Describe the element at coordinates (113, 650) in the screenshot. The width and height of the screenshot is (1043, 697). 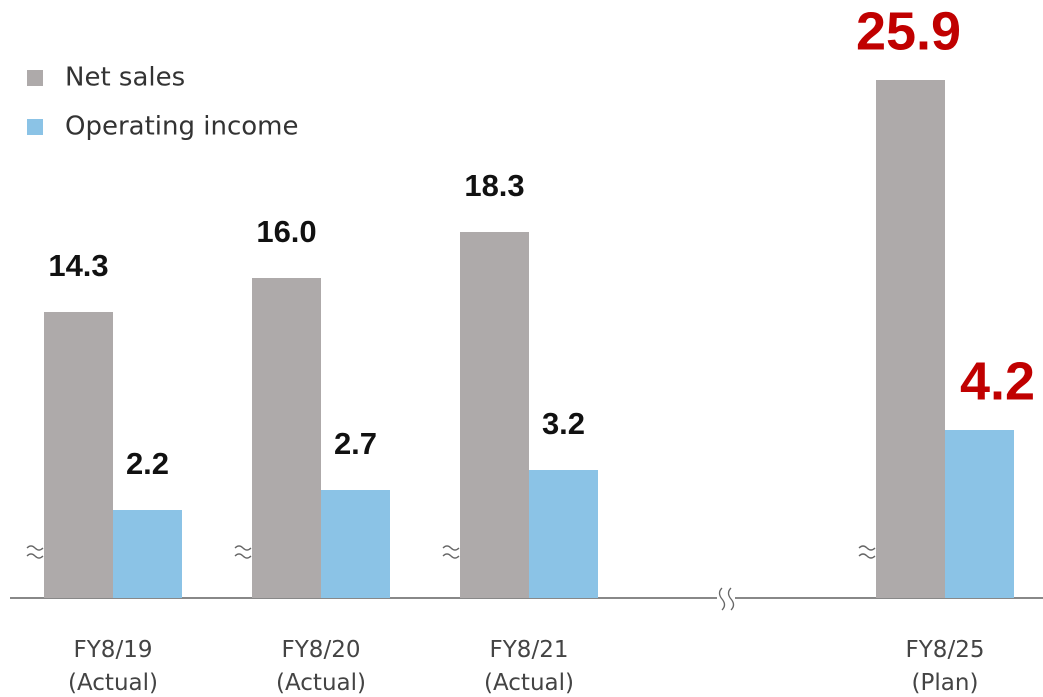
I see `x-tick-label-line: FY8/19` at that location.